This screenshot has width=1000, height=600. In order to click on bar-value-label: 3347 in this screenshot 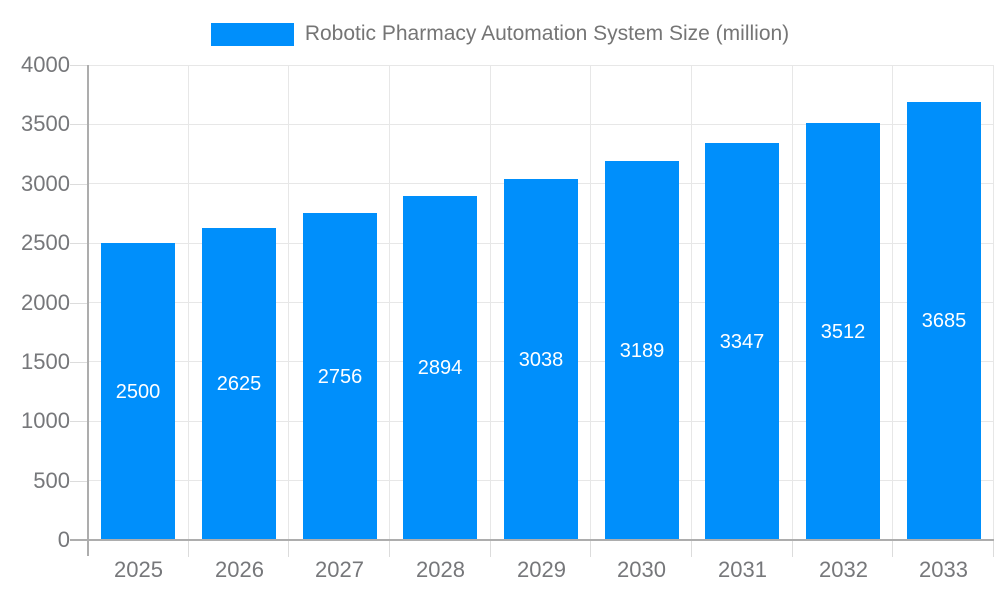, I will do `click(742, 342)`.